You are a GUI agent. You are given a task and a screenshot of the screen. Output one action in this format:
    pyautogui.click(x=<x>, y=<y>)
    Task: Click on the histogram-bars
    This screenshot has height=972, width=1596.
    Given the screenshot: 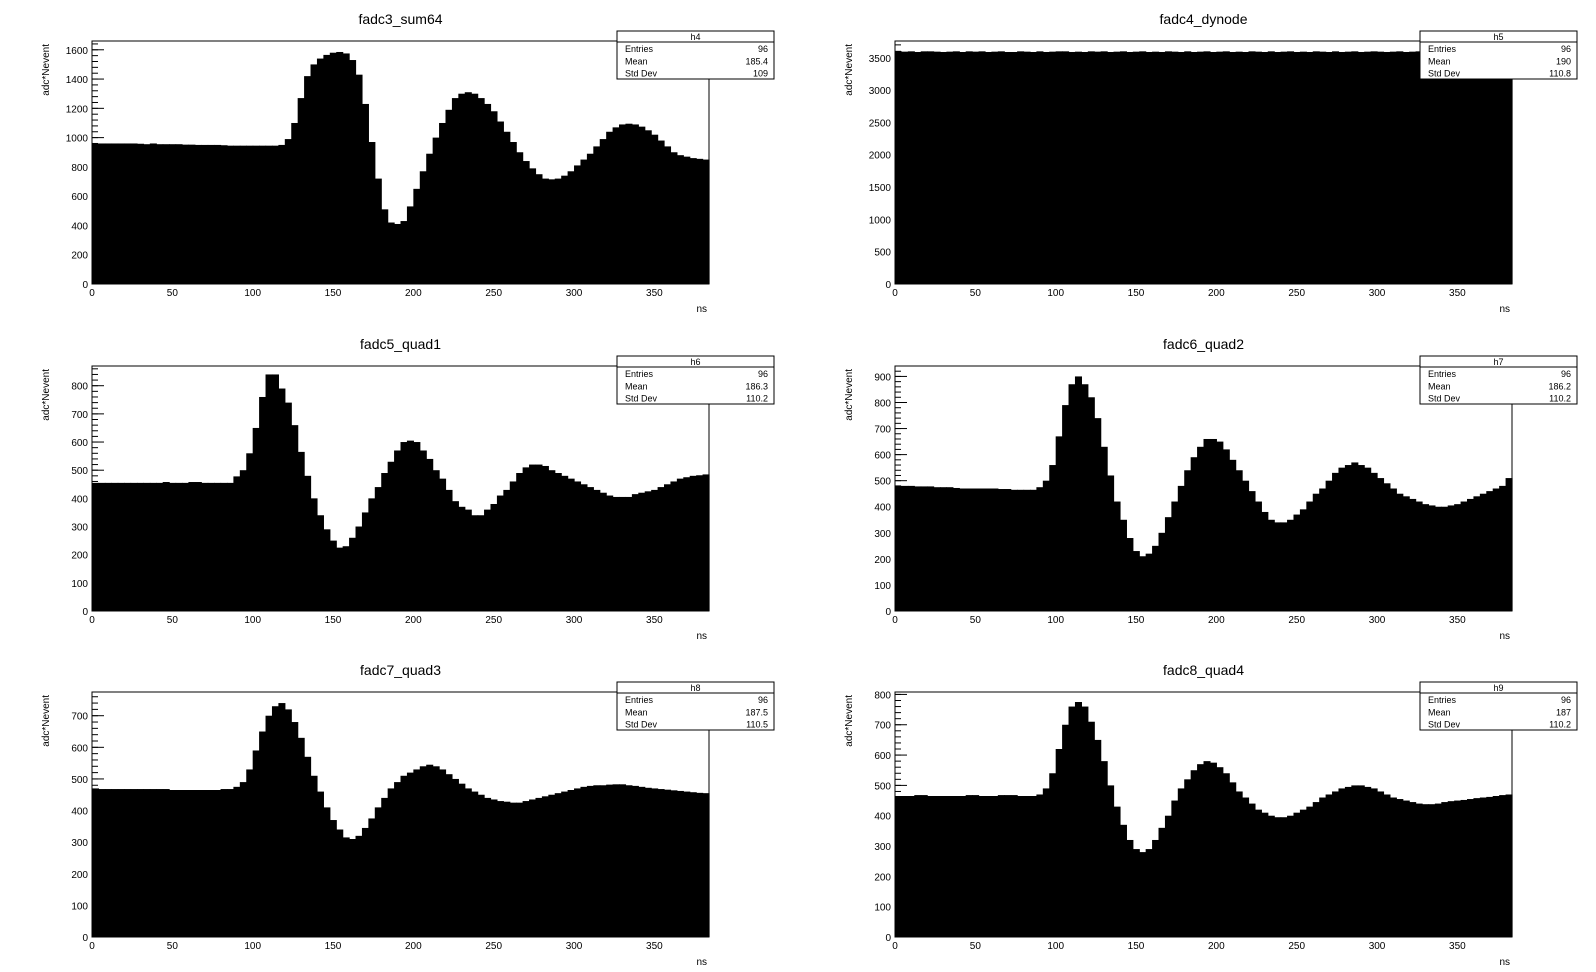 What is the action you would take?
    pyautogui.click(x=401, y=168)
    